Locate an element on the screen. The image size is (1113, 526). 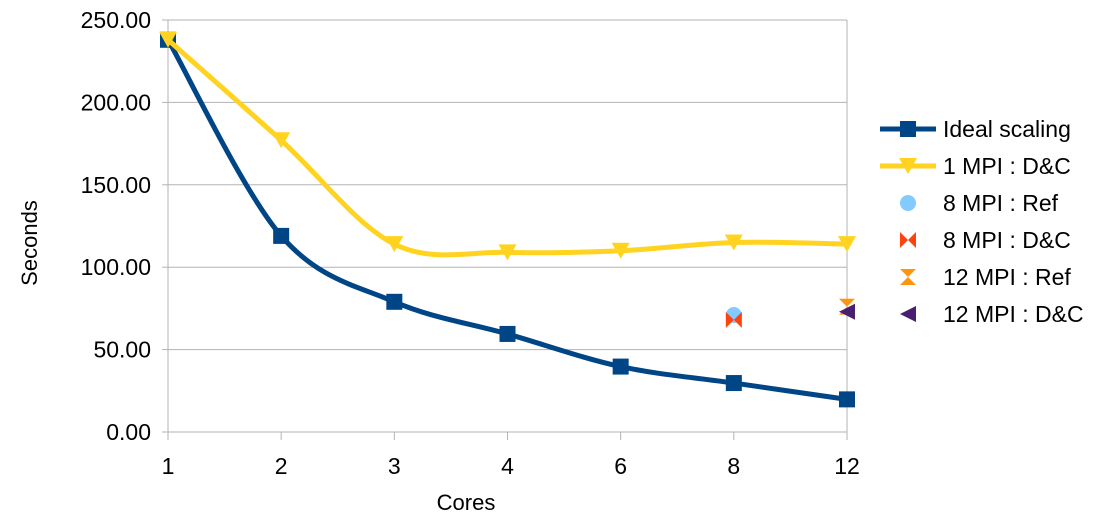
legend-item: 8 MPI : D&C is located at coordinates (985, 240).